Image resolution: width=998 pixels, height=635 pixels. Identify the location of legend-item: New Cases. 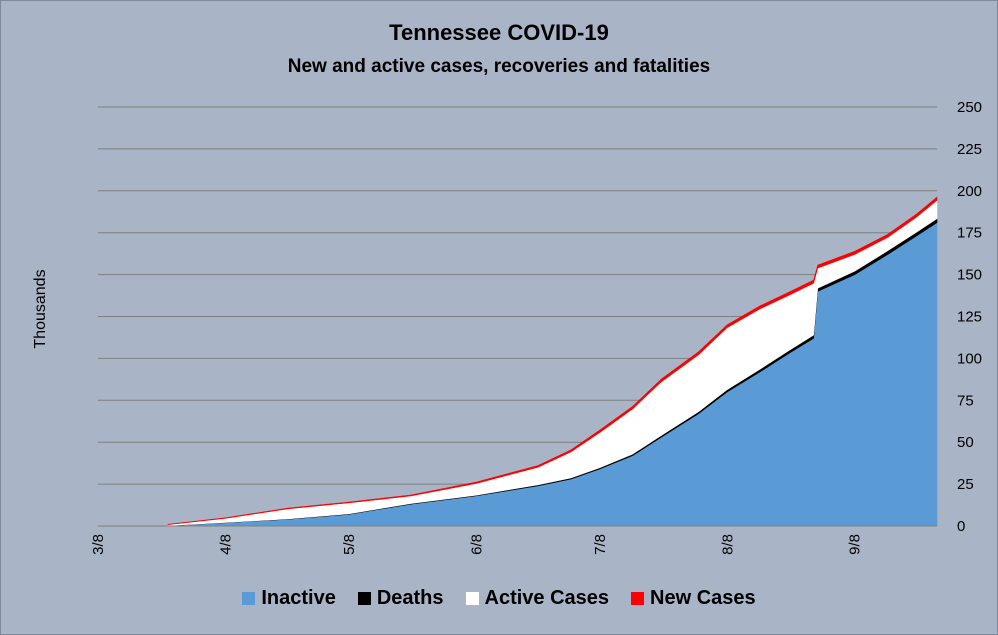
(693, 598).